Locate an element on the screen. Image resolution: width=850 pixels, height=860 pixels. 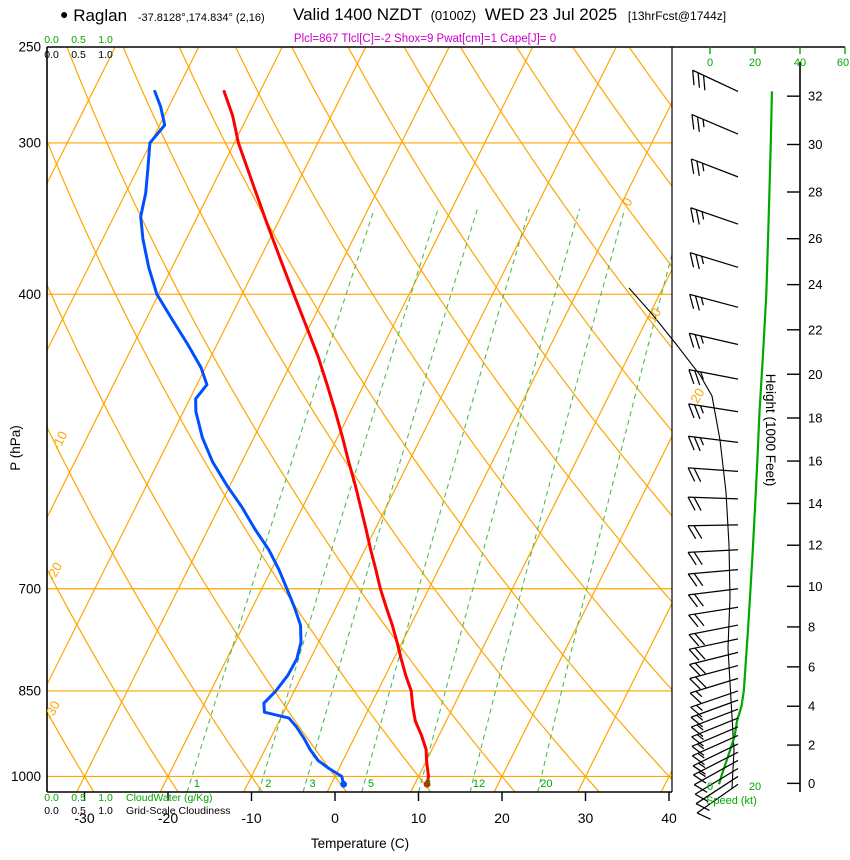
cloudiness-tick: 0.5 is located at coordinates (78, 55).